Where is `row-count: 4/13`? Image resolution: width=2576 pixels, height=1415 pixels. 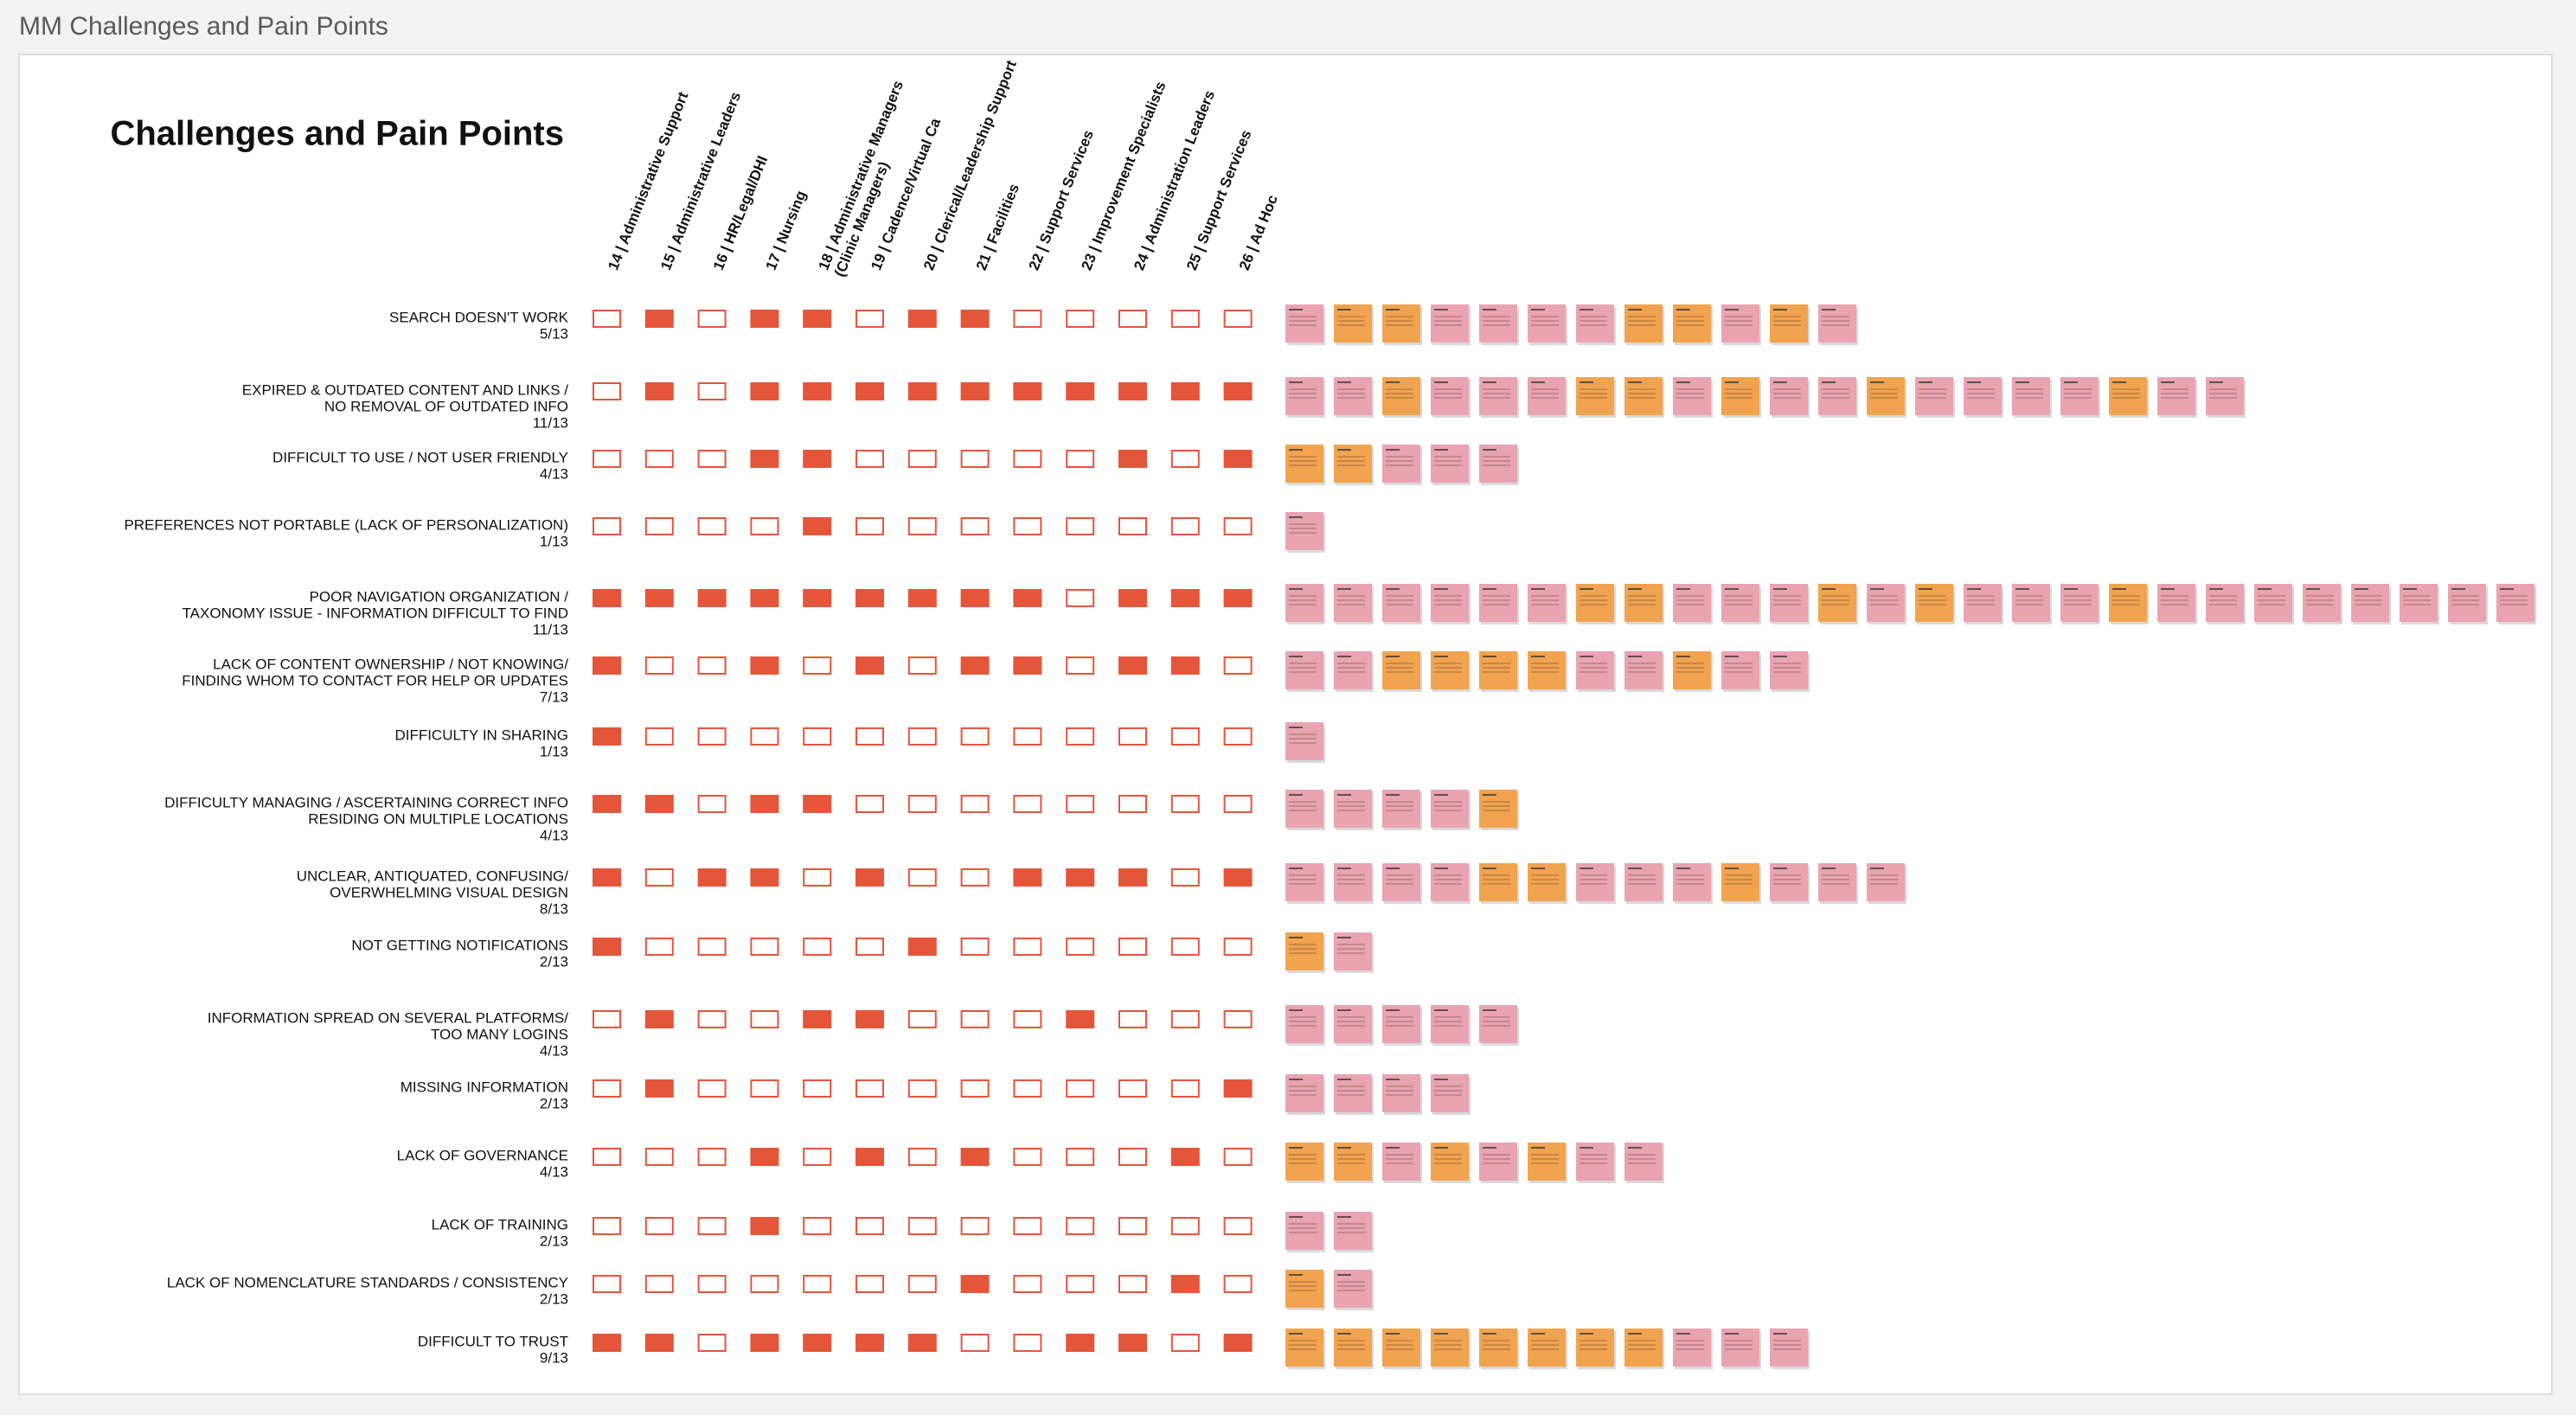
row-count: 4/13 is located at coordinates (554, 1171).